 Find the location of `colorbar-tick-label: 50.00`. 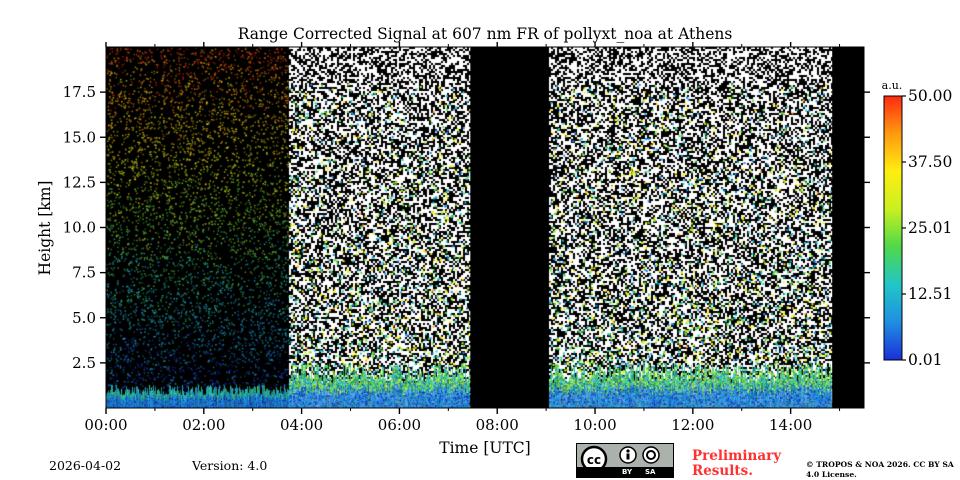

colorbar-tick-label: 50.00 is located at coordinates (930, 96).